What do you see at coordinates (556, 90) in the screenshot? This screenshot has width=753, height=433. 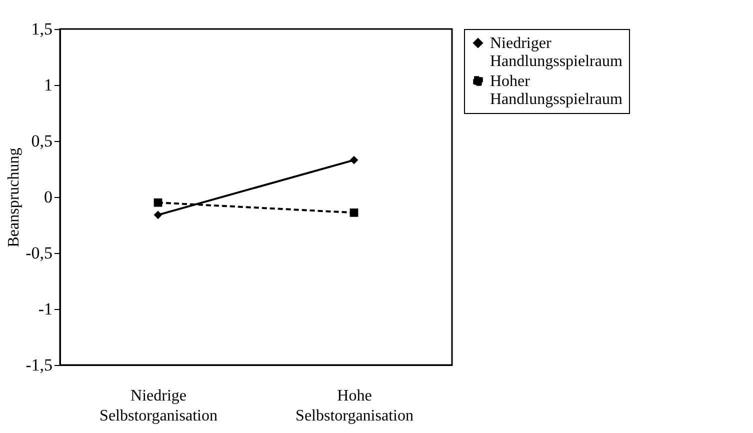 I see `legend-label: Hoher Handlungsspielraum` at bounding box center [556, 90].